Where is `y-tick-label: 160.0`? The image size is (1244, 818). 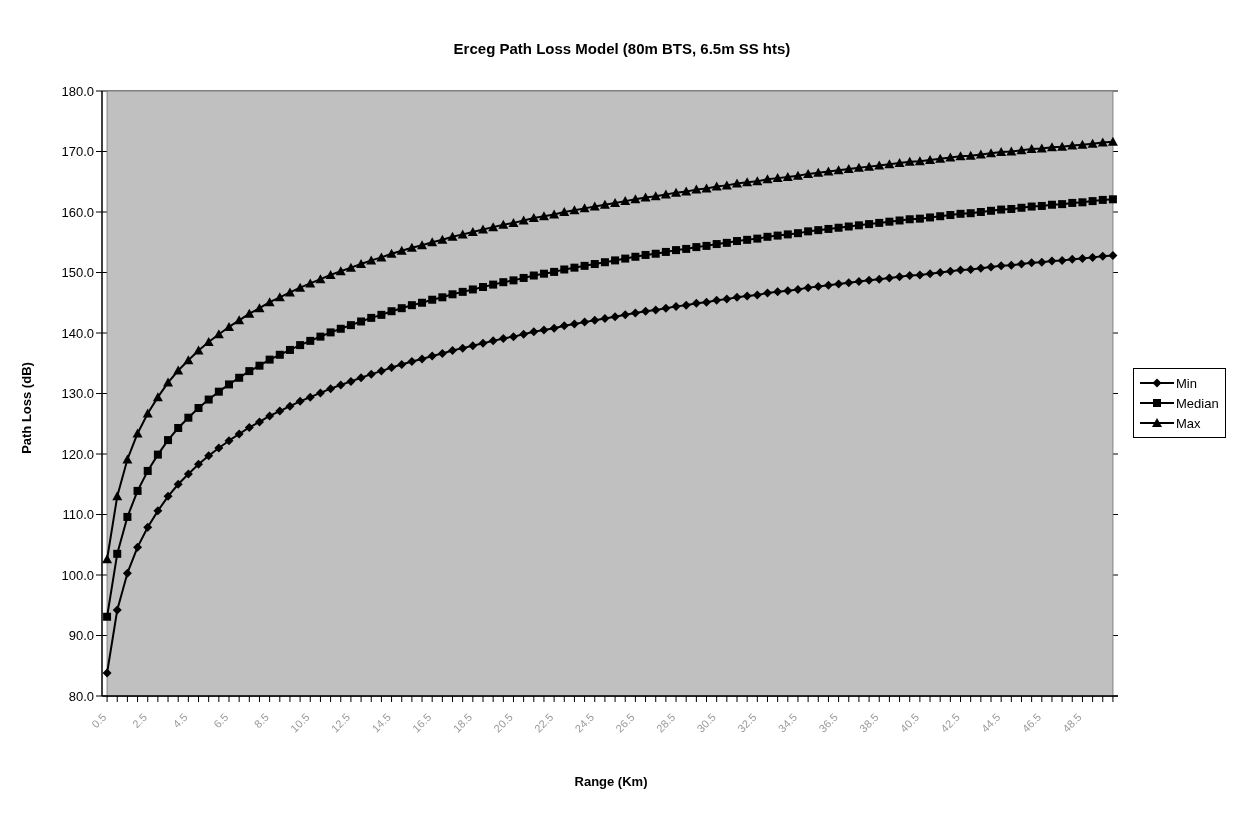 y-tick-label: 160.0 is located at coordinates (77, 212).